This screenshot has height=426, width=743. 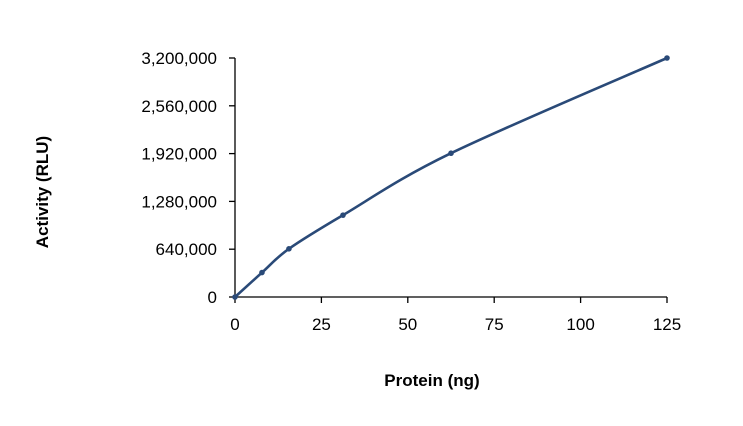 I want to click on x-tick-label: 0, so click(x=234, y=324).